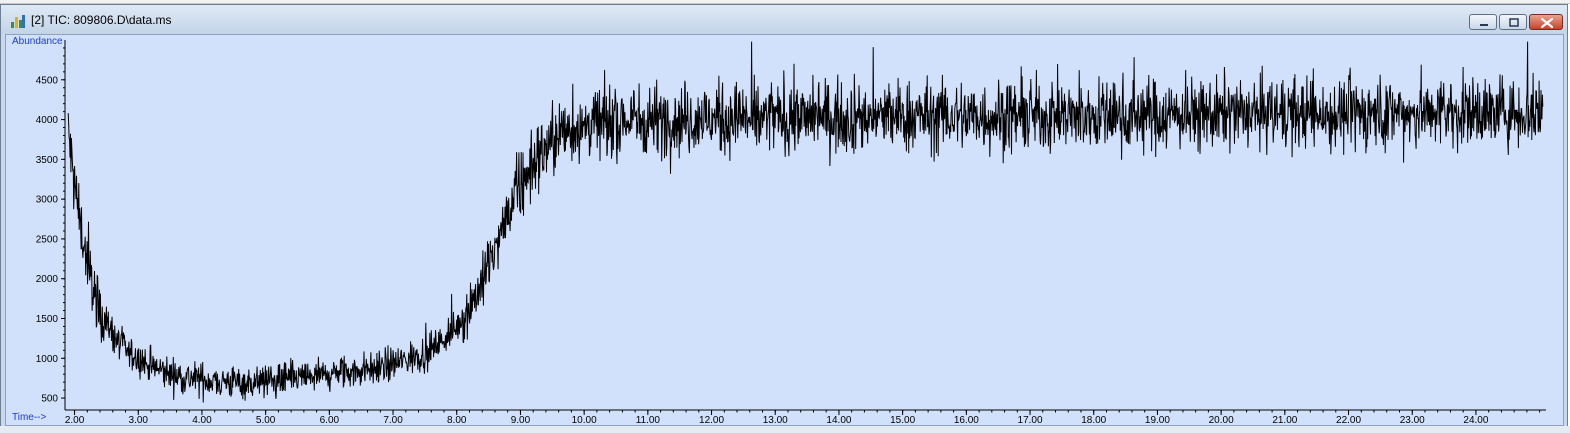 The height and width of the screenshot is (433, 1570). What do you see at coordinates (1157, 420) in the screenshot?
I see `x-tick-label: 19.00` at bounding box center [1157, 420].